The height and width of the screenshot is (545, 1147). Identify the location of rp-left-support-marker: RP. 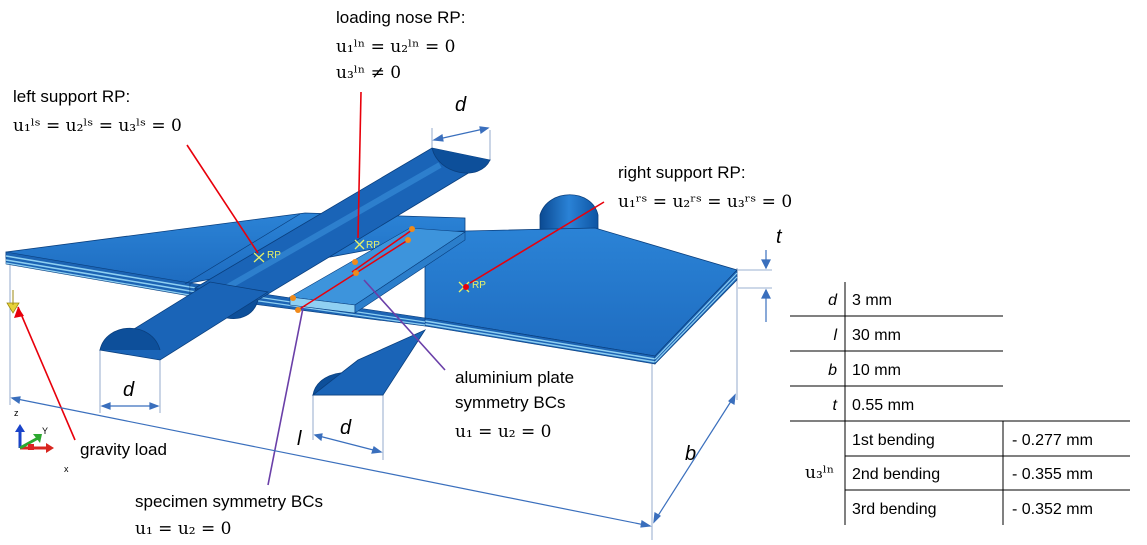
(267, 256).